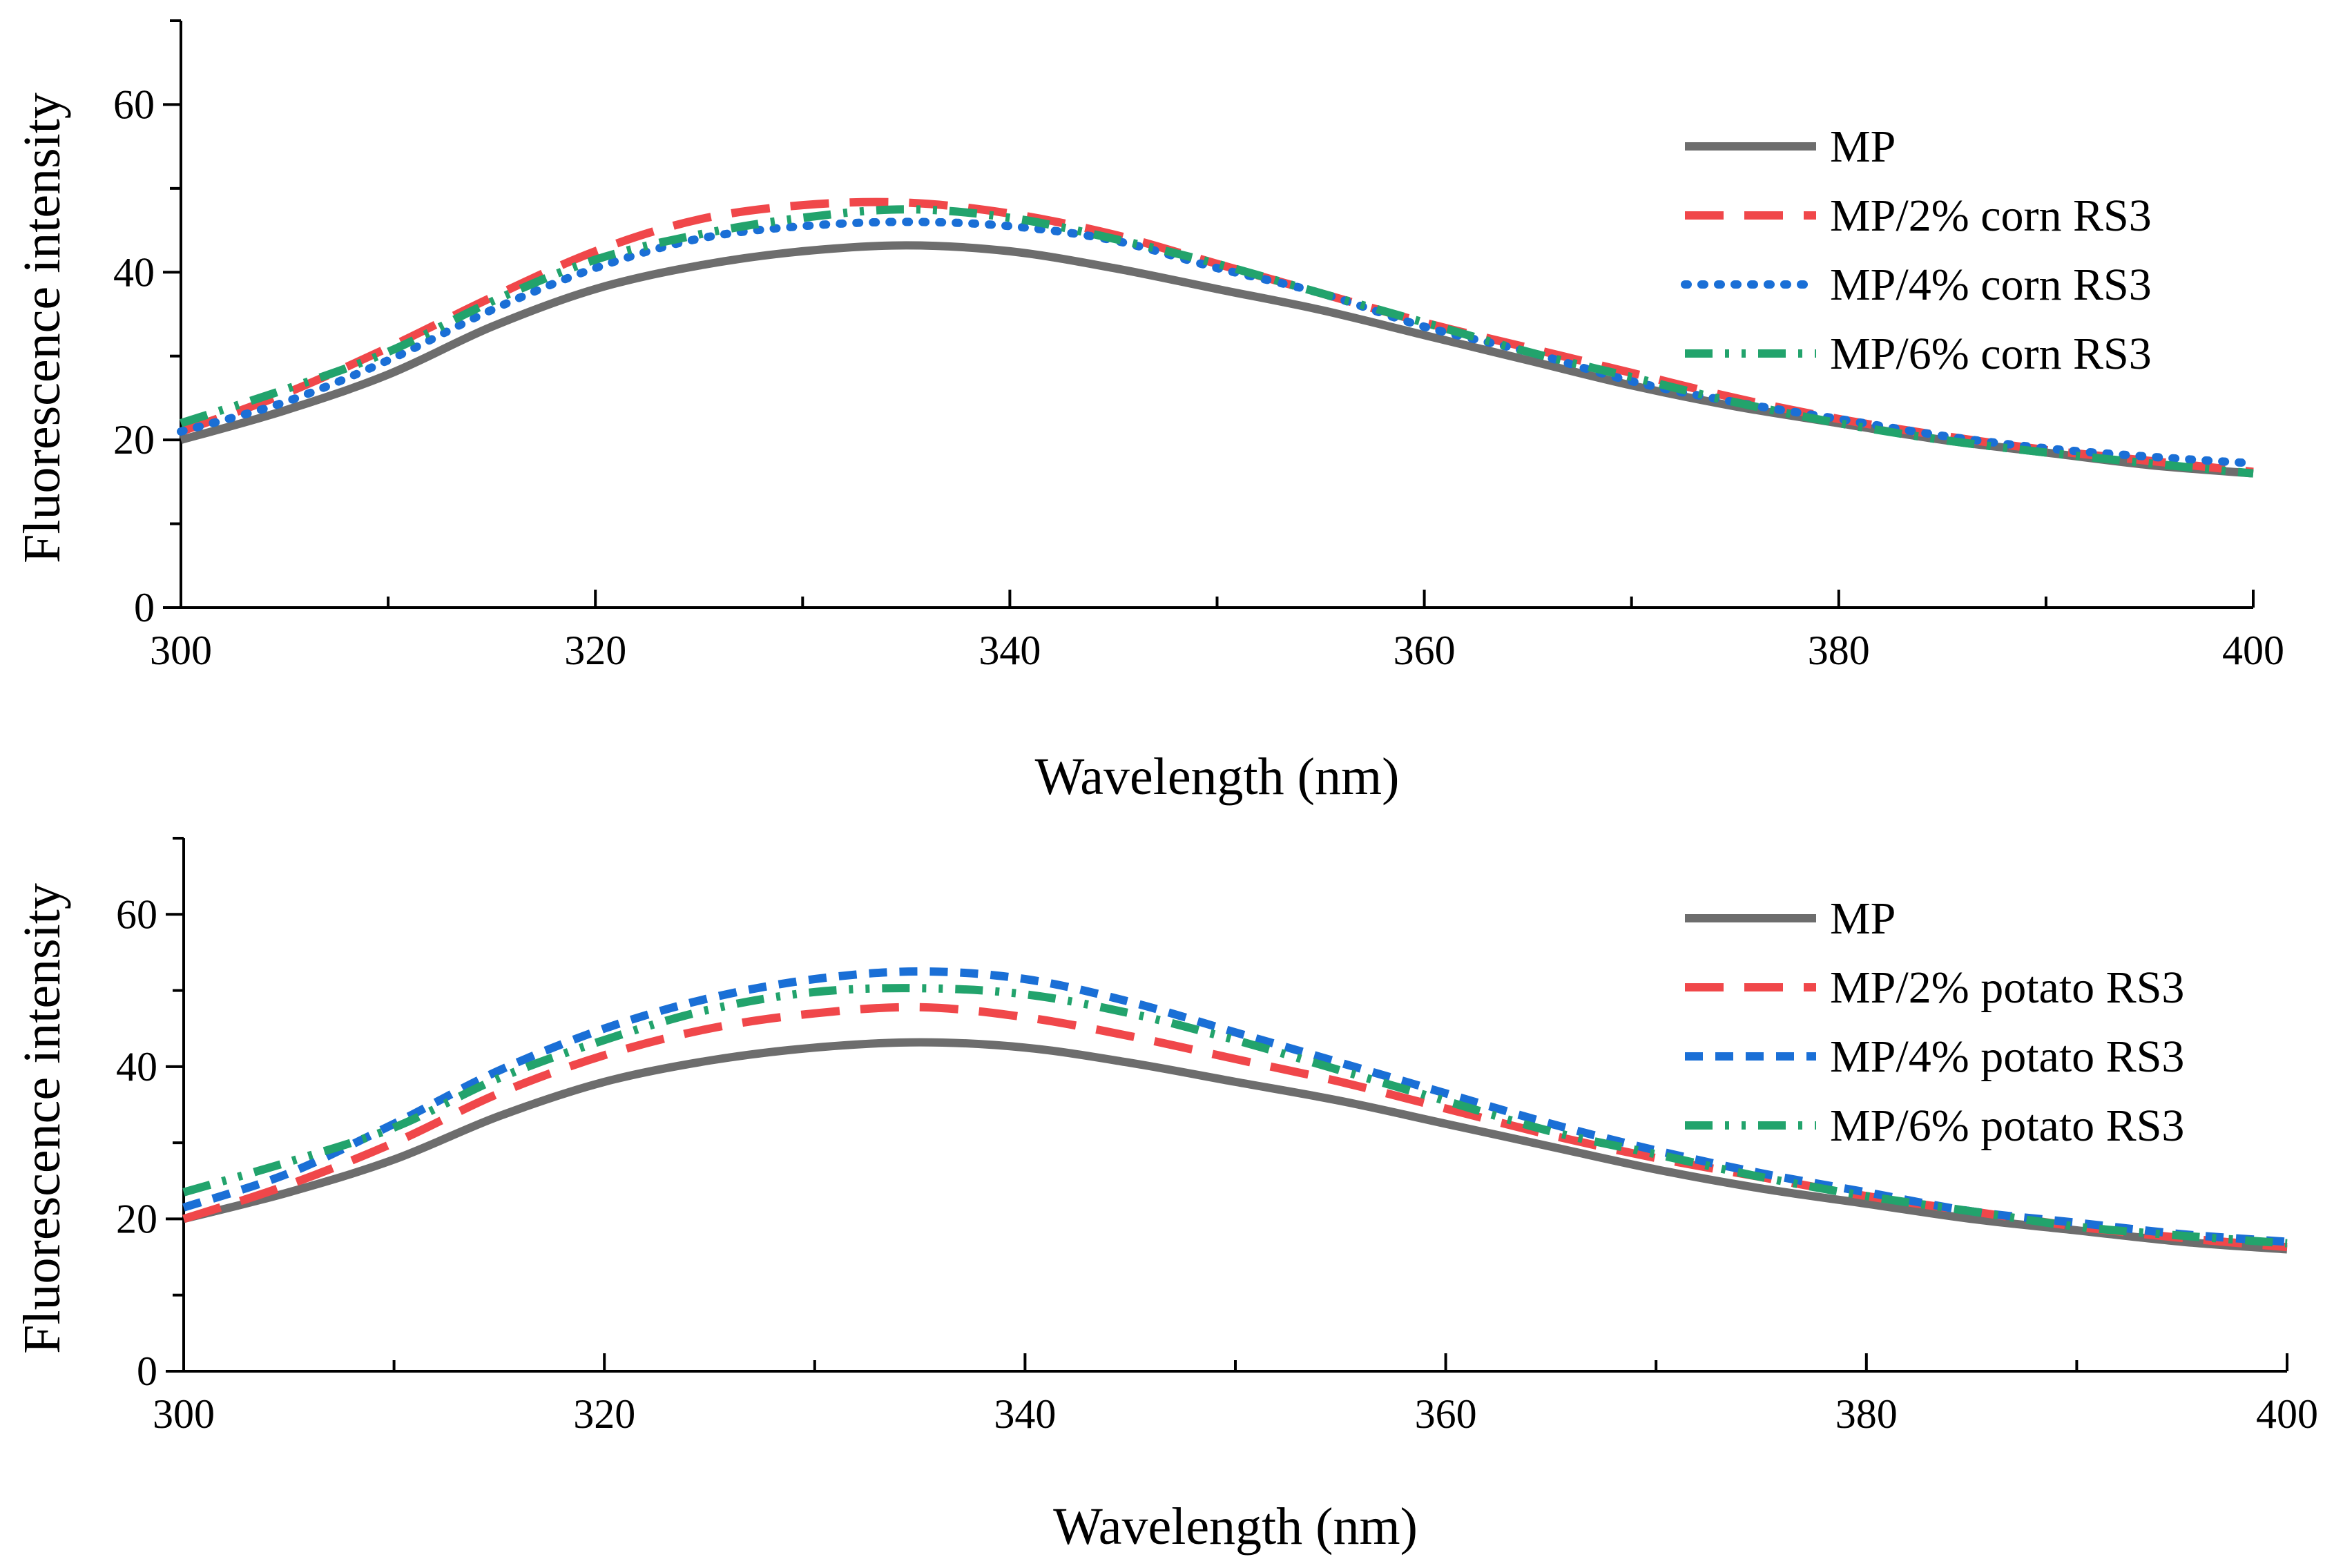 The height and width of the screenshot is (1568, 2343). I want to click on legend-label-2: MP/4% corn RS3, so click(1991, 285).